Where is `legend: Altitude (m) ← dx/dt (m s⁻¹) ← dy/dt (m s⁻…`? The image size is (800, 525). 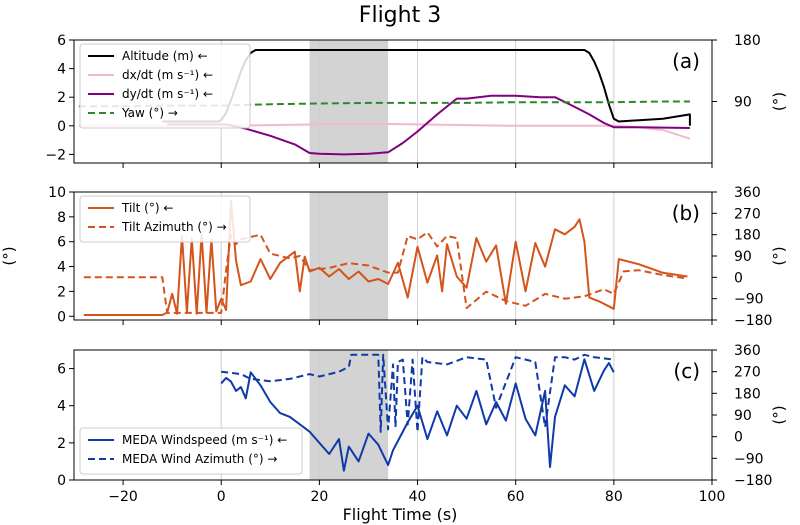 legend: Altitude (m) ← dx/dt (m s⁻¹) ← dy/dt (m s⁻… is located at coordinates (165, 86).